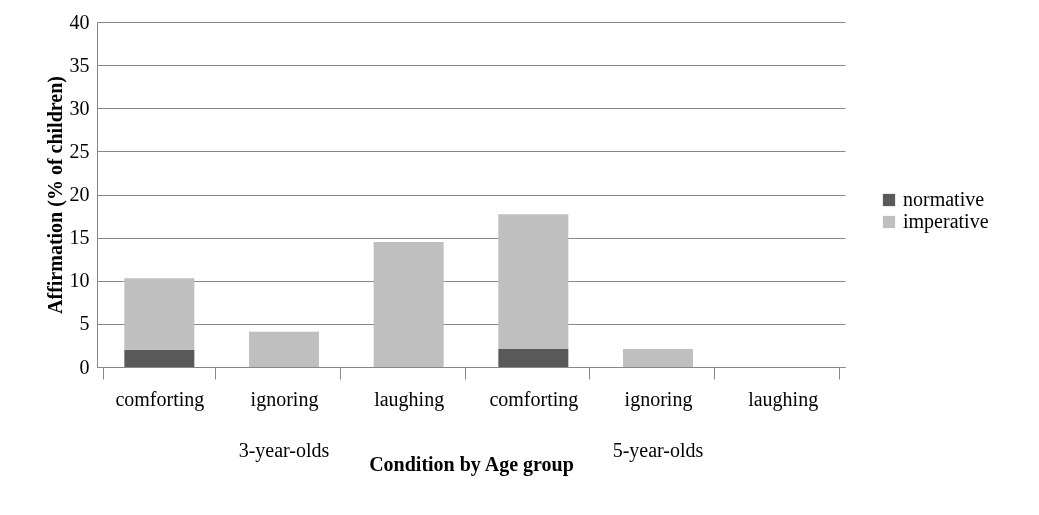 The width and height of the screenshot is (1039, 515). Describe the element at coordinates (79, 237) in the screenshot. I see `y-tick-label: 15` at that location.